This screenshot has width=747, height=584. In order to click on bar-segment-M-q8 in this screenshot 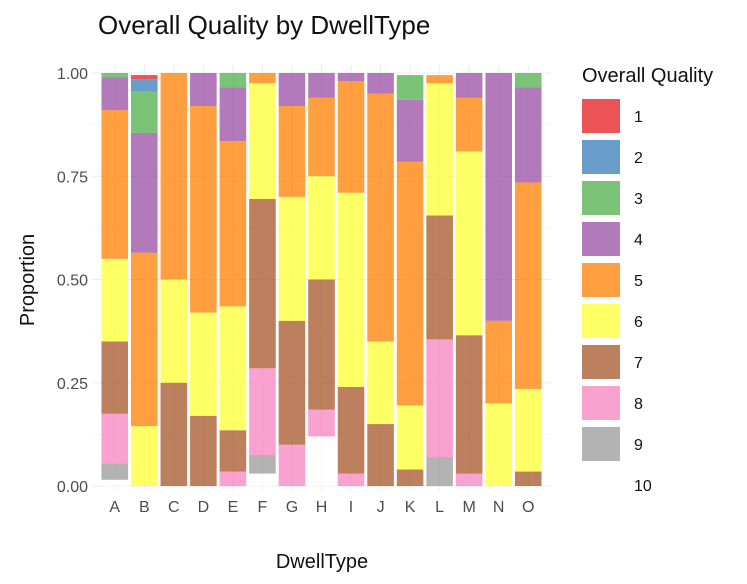, I will do `click(469, 479)`.